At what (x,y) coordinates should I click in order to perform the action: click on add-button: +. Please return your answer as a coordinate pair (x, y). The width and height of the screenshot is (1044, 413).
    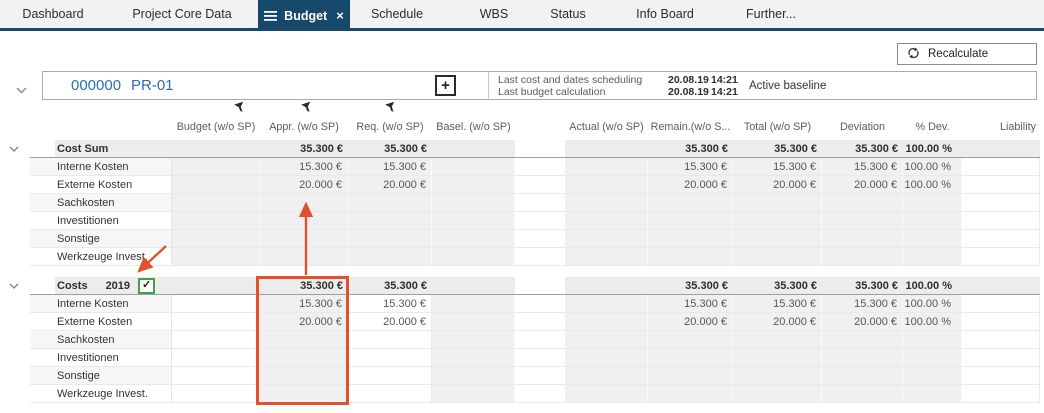
    Looking at the image, I should click on (445, 85).